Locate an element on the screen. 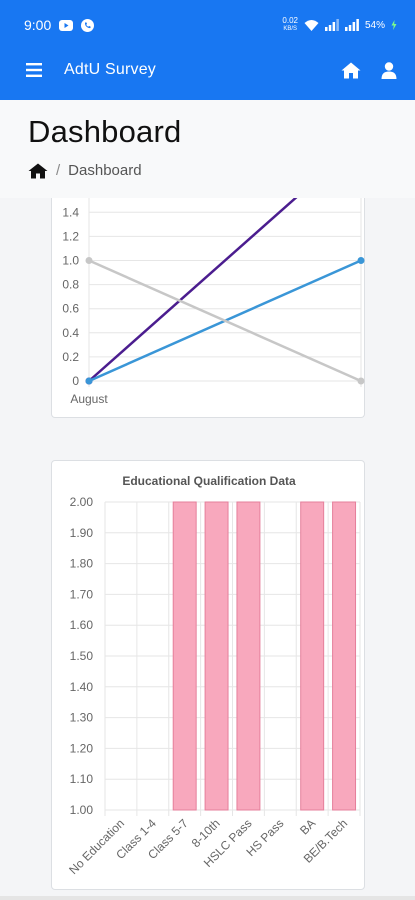  gesture-bar is located at coordinates (207, 898).